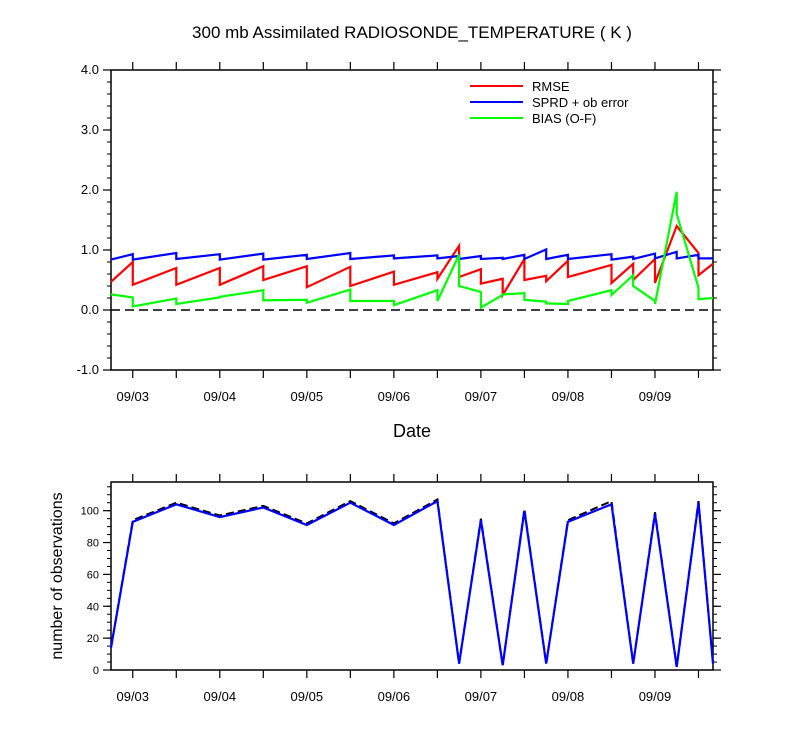 The height and width of the screenshot is (750, 800). I want to click on series-line-sprd-ob-error, so click(411, 254).